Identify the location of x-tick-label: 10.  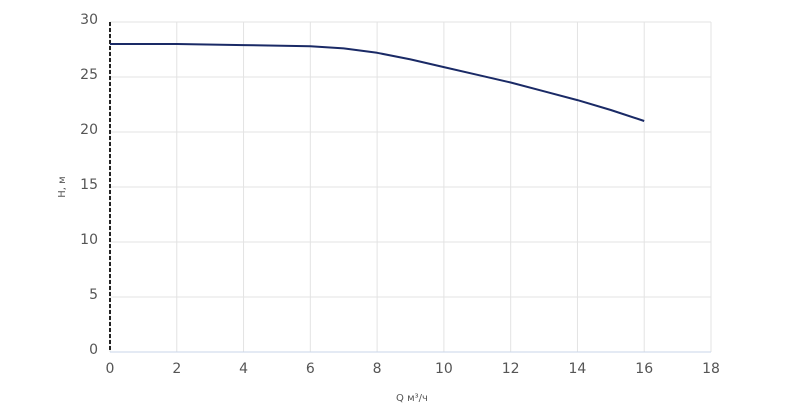
(444, 369).